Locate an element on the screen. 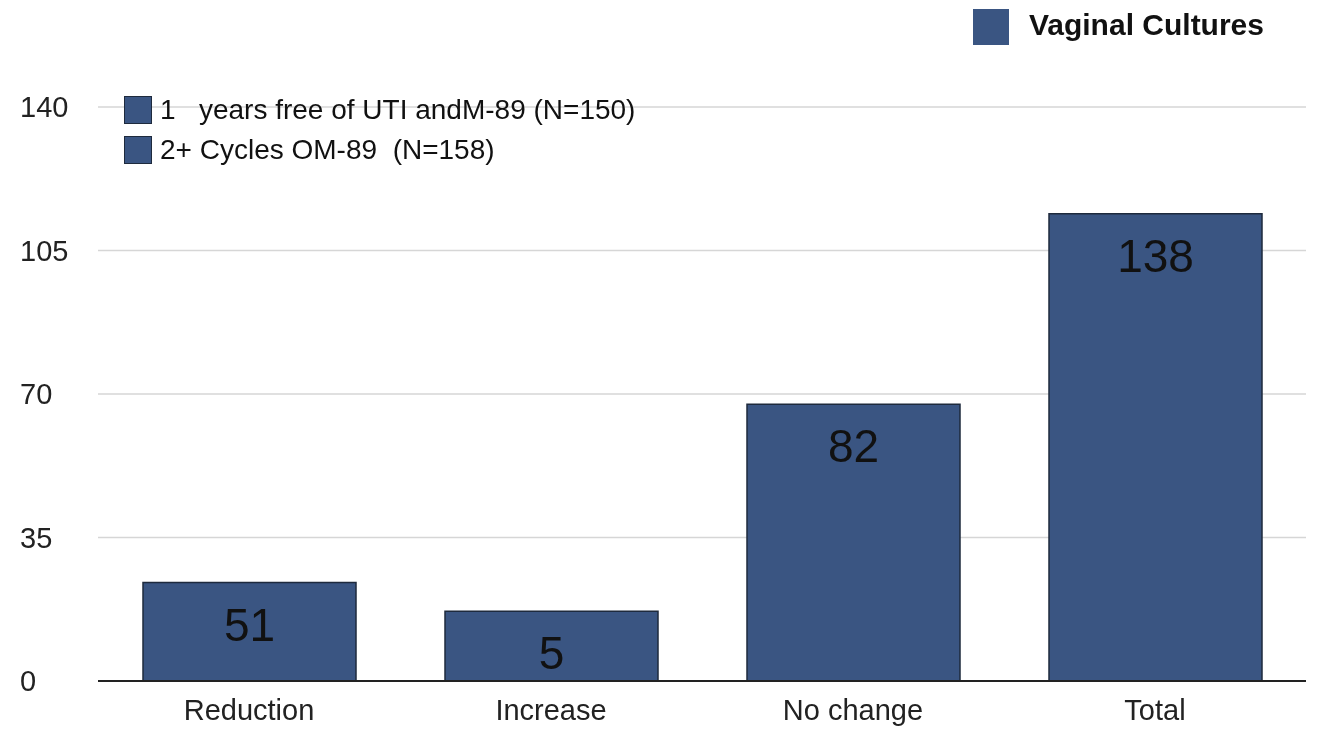 Image resolution: width=1322 pixels, height=751 pixels. text: 51 is located at coordinates (249, 624).